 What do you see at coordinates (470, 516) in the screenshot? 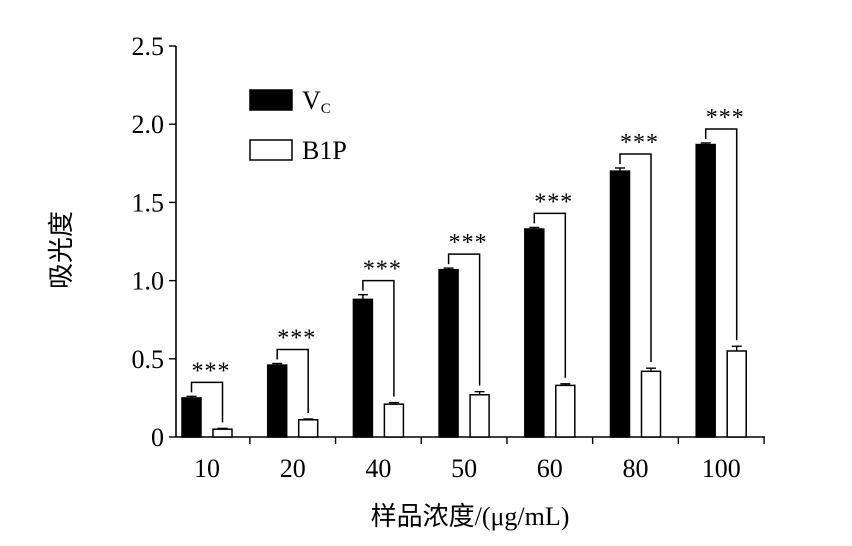
I see `x-axis-title: 样品浓度/(μg/mL)` at bounding box center [470, 516].